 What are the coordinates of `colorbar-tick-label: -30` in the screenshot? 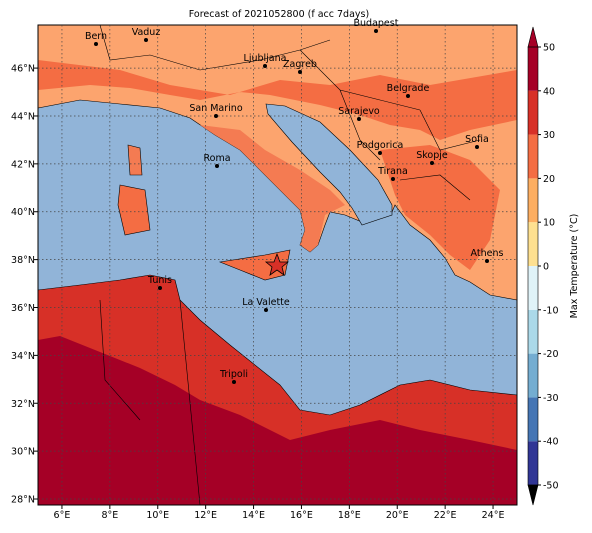 It's located at (551, 398).